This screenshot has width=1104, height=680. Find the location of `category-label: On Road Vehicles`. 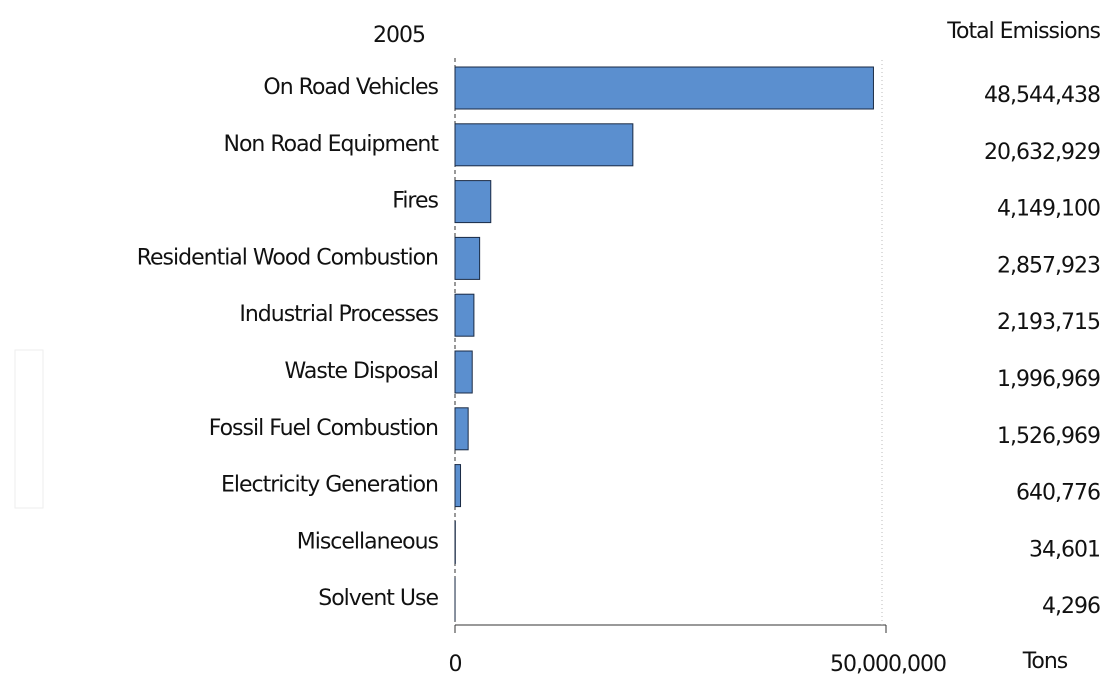

category-label: On Road Vehicles is located at coordinates (350, 87).